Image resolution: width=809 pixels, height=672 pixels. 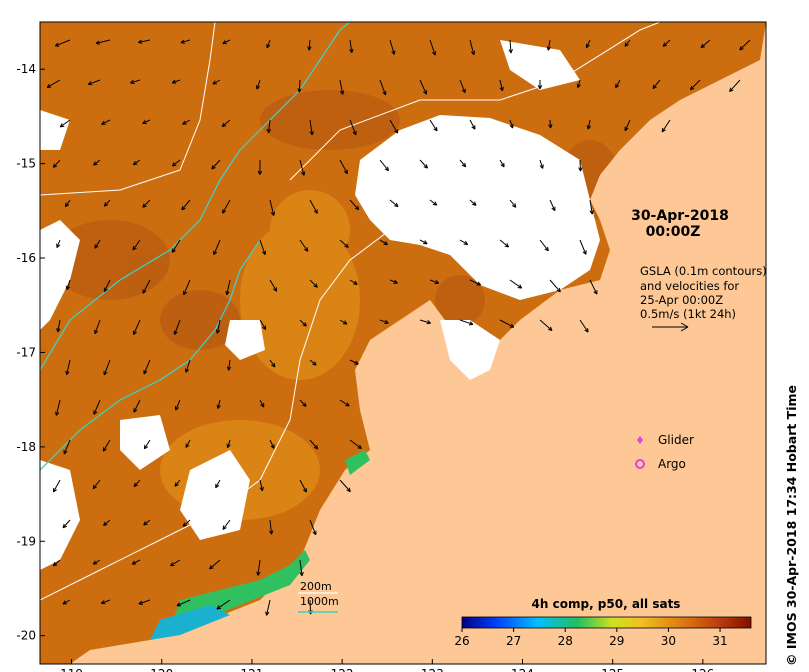 What do you see at coordinates (26, 541) in the screenshot?
I see `y-tick-label: -19` at bounding box center [26, 541].